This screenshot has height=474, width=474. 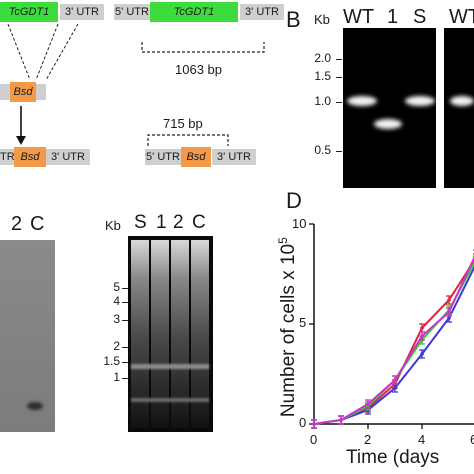 I want to click on panel-d-xtick-4: 4, so click(x=422, y=439).